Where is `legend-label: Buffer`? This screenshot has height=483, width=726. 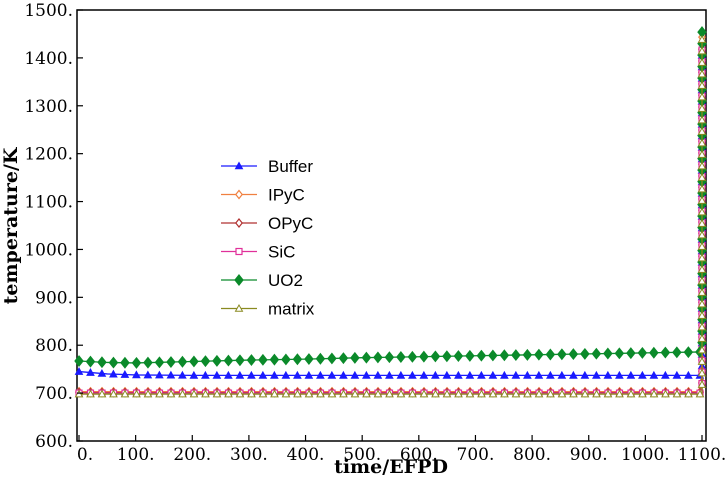
legend-label: Buffer is located at coordinates (290, 166).